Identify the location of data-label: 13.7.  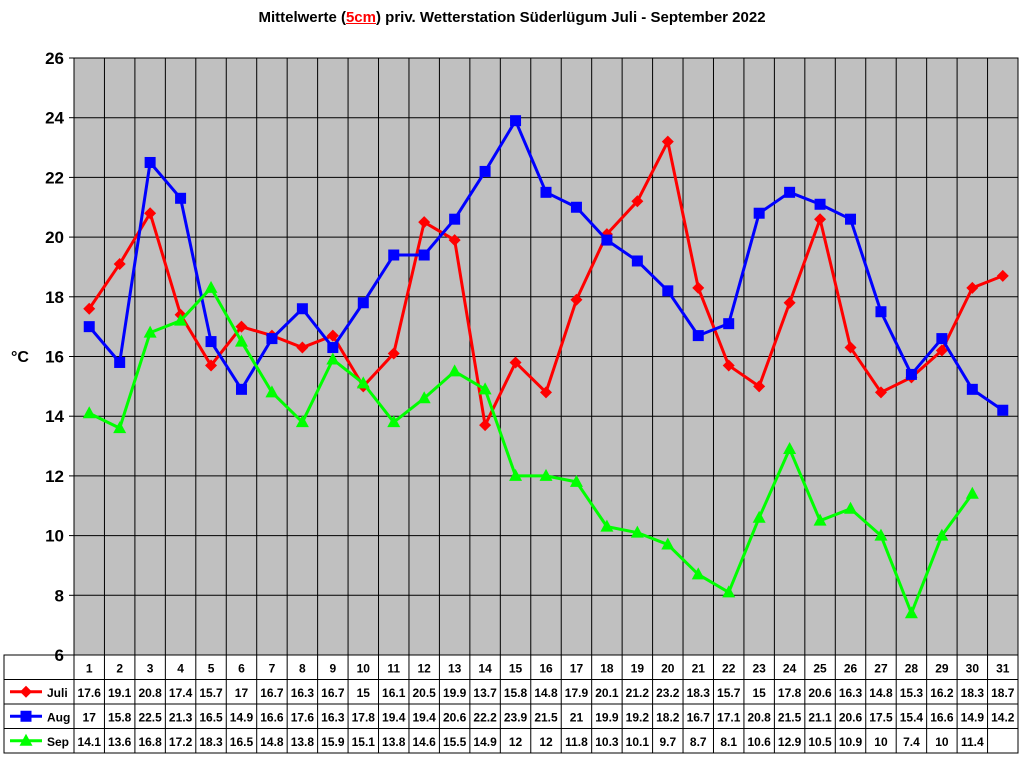
(485, 693).